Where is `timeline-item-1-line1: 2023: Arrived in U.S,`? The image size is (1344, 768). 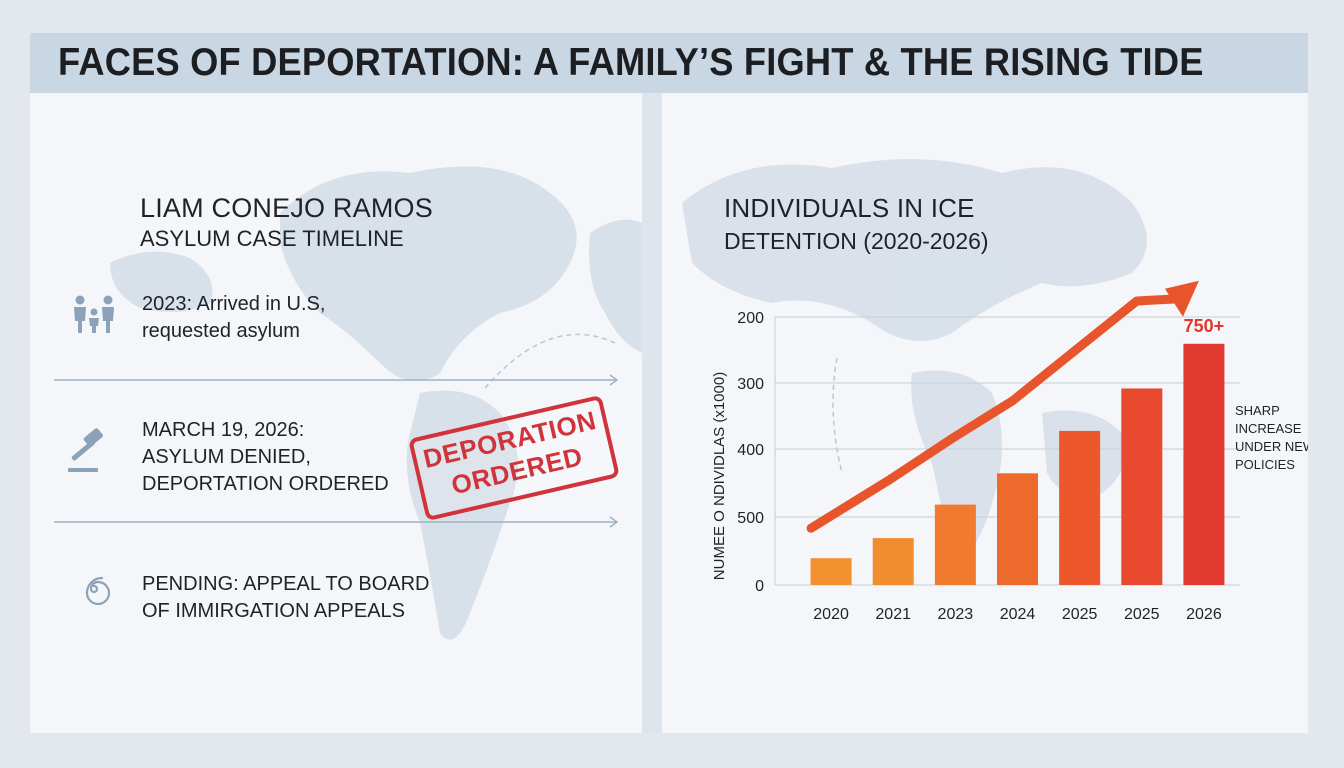
timeline-item-1-line1: 2023: Arrived in U.S, is located at coordinates (234, 304).